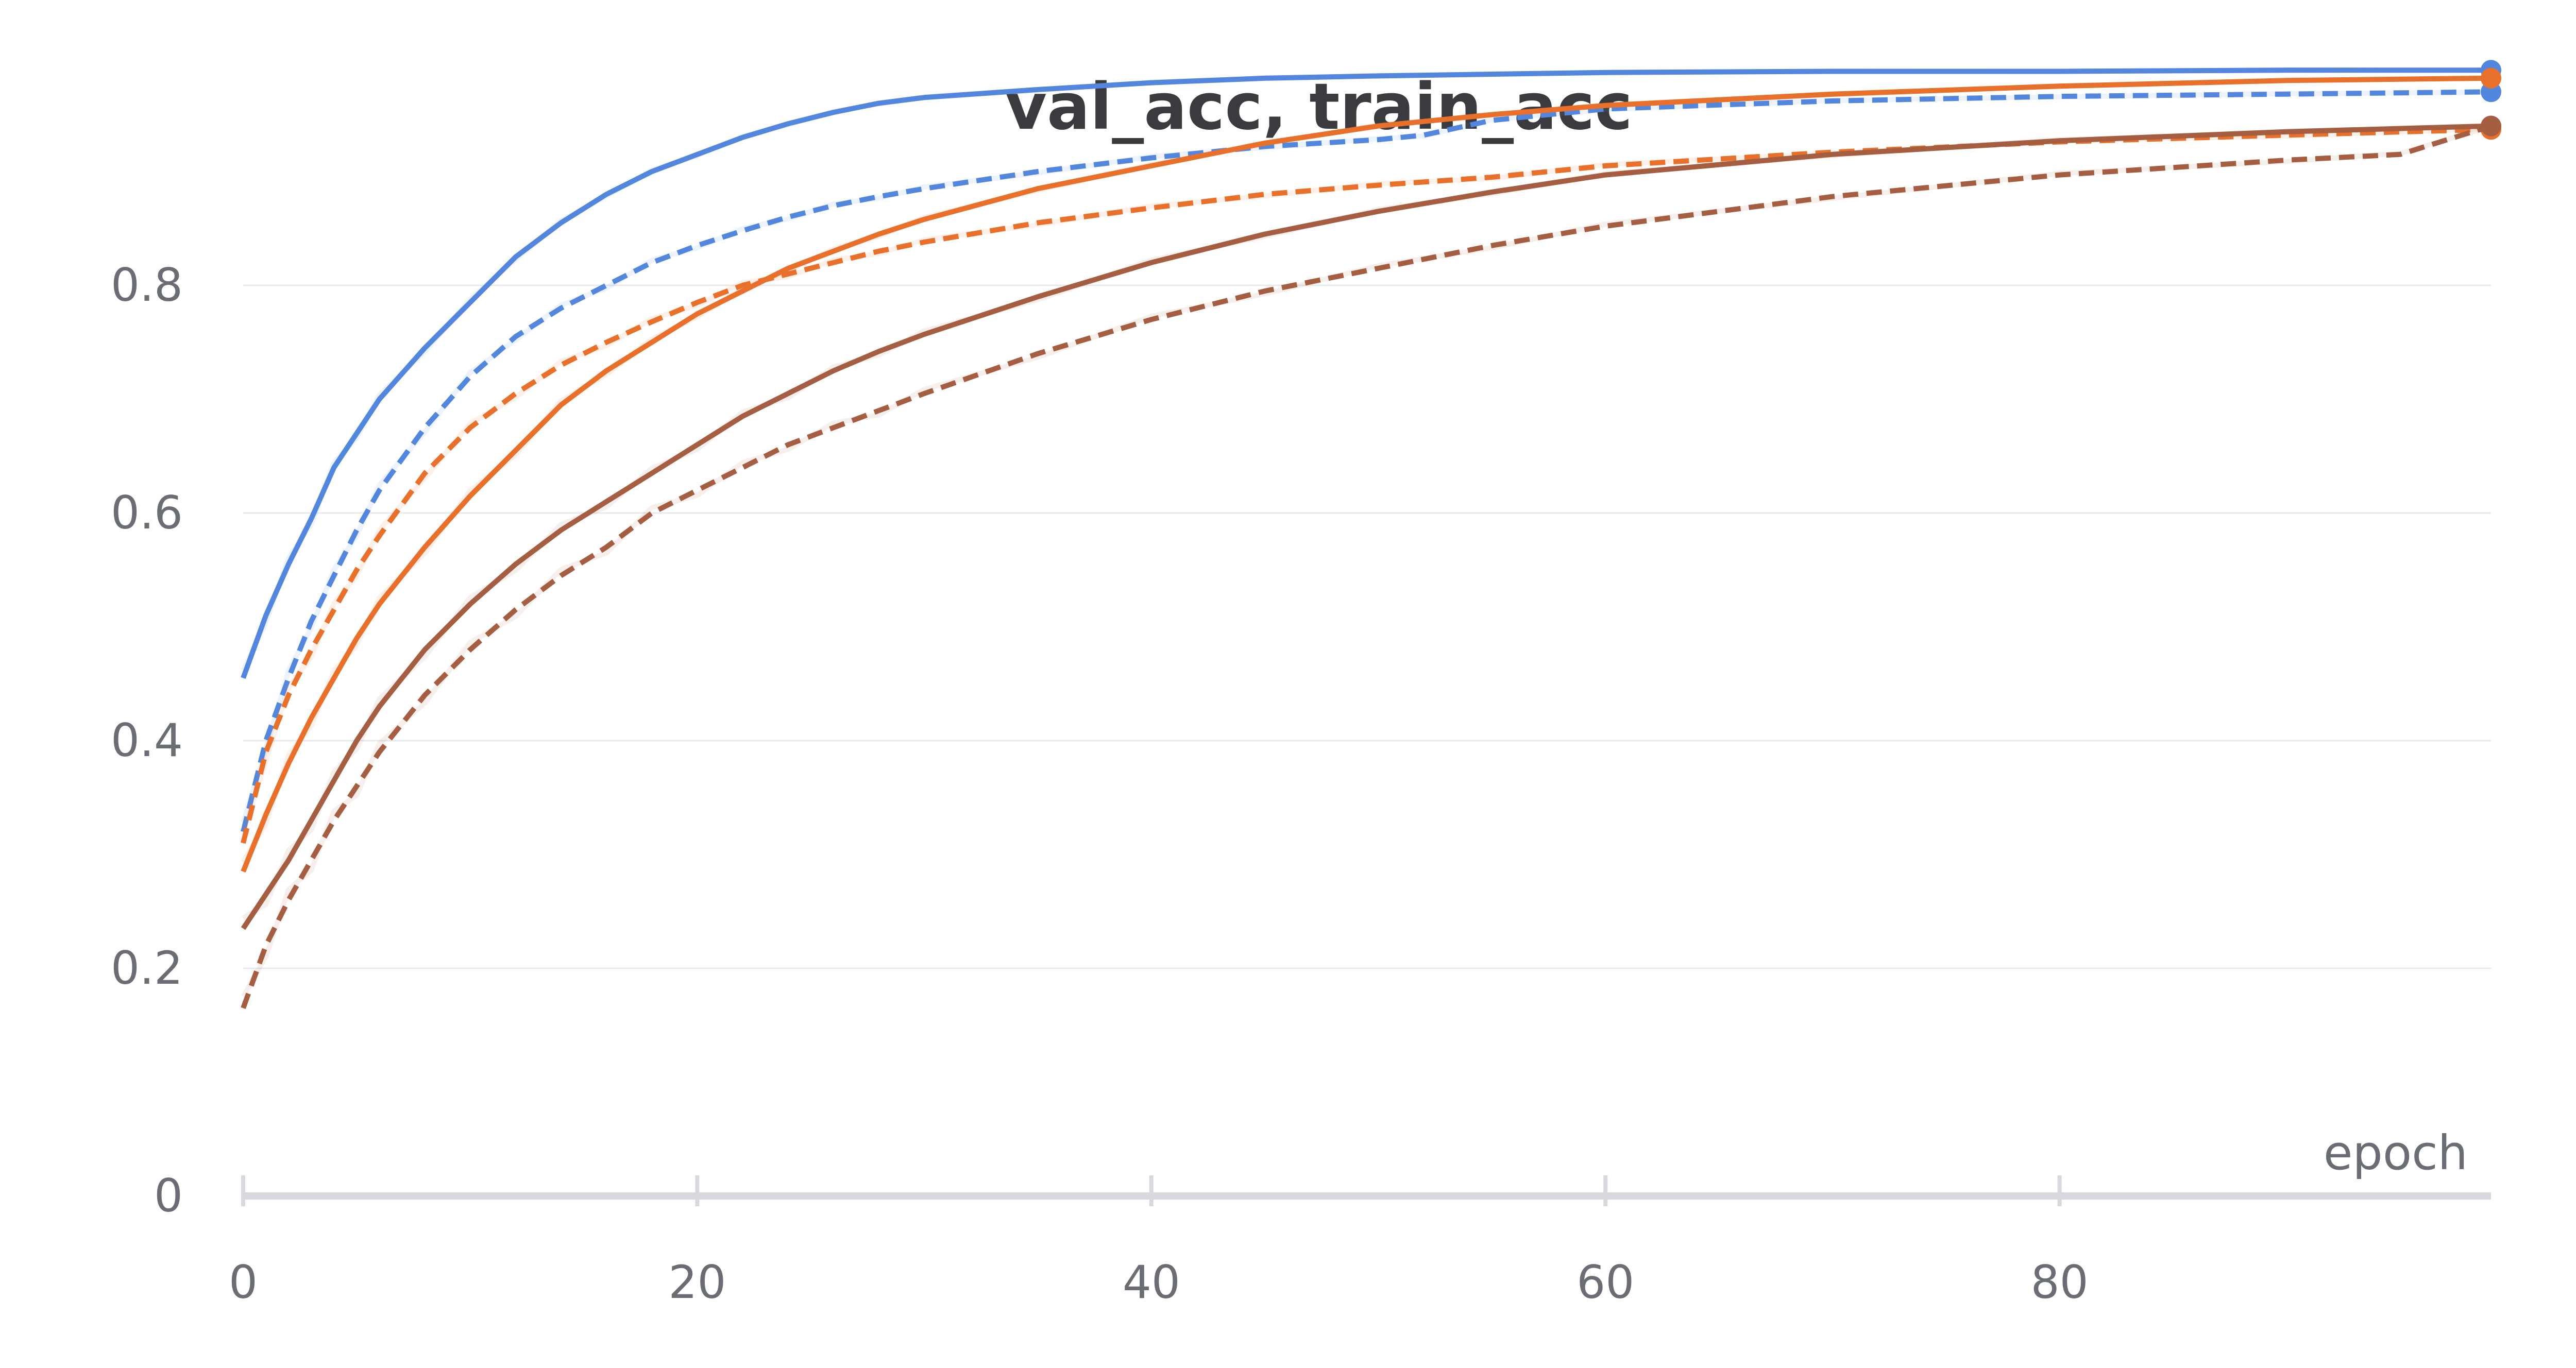 The height and width of the screenshot is (1368, 2576). I want to click on x-tick-label: 80, so click(2060, 1282).